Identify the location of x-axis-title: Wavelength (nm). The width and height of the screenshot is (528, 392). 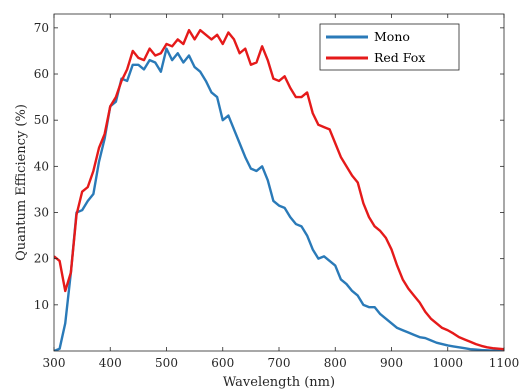
(279, 382).